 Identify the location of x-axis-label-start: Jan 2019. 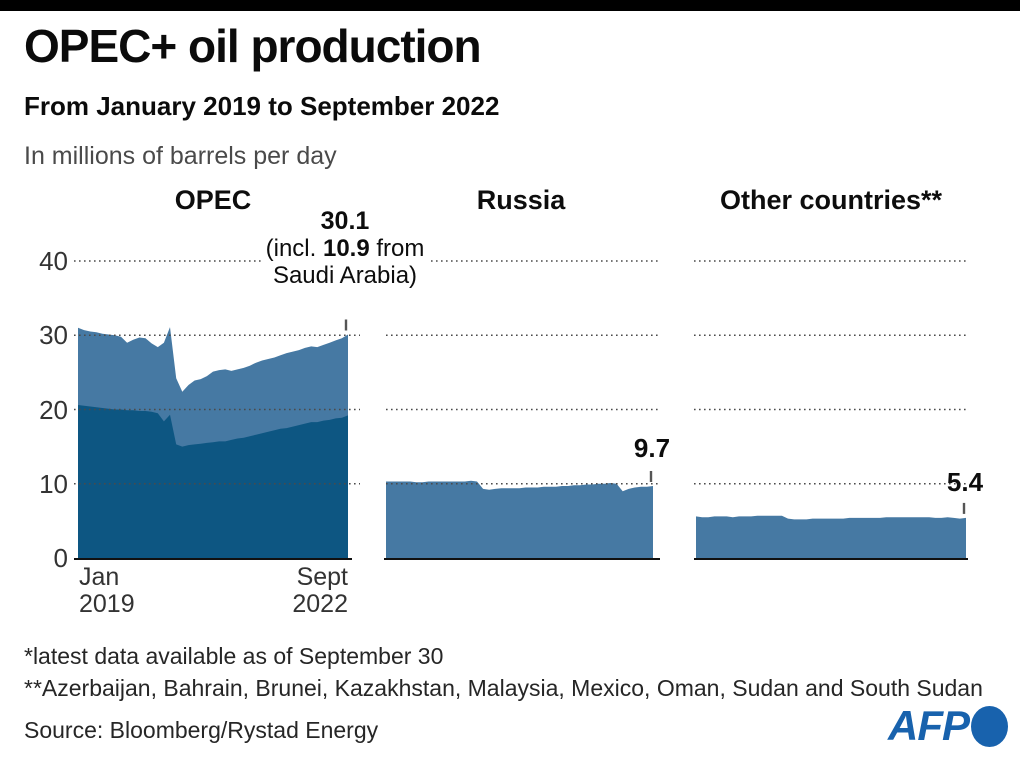
(107, 590).